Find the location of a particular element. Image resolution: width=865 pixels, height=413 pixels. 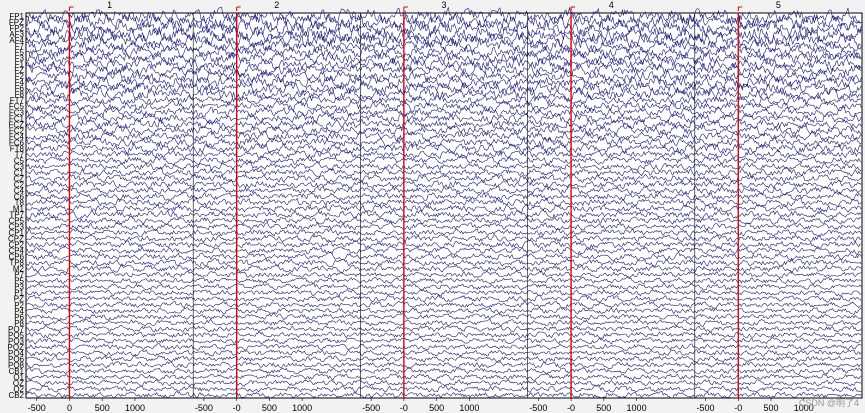

trace-af4 is located at coordinates (443, 40).